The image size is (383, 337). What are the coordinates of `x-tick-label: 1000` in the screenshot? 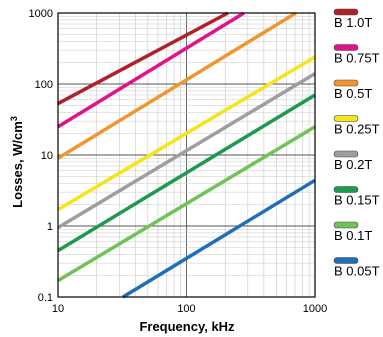 It's located at (315, 309).